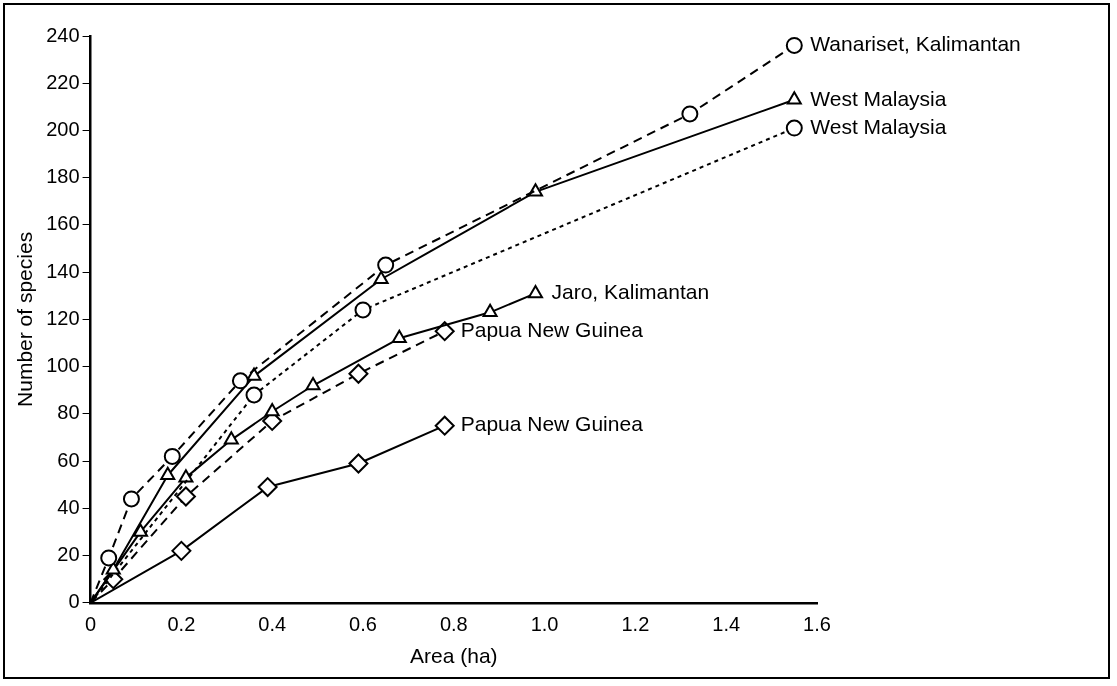 The height and width of the screenshot is (686, 1117). Describe the element at coordinates (181, 624) in the screenshot. I see `x-tick-label: 0.2` at that location.